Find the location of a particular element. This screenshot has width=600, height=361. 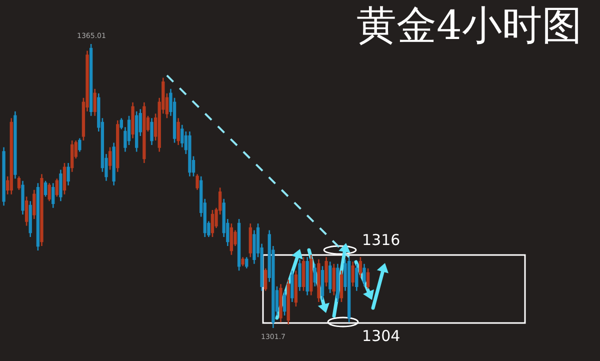

text: 黄金4小时图 is located at coordinates (469, 25).